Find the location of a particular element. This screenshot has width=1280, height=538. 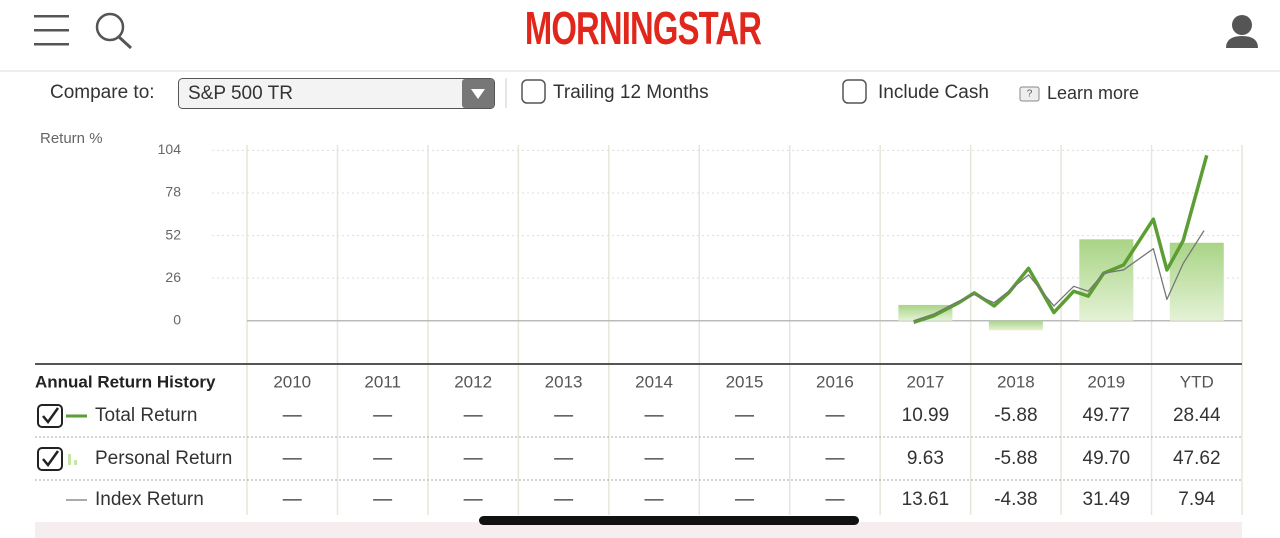

compare-select: S&P 500 TR is located at coordinates (336, 93).